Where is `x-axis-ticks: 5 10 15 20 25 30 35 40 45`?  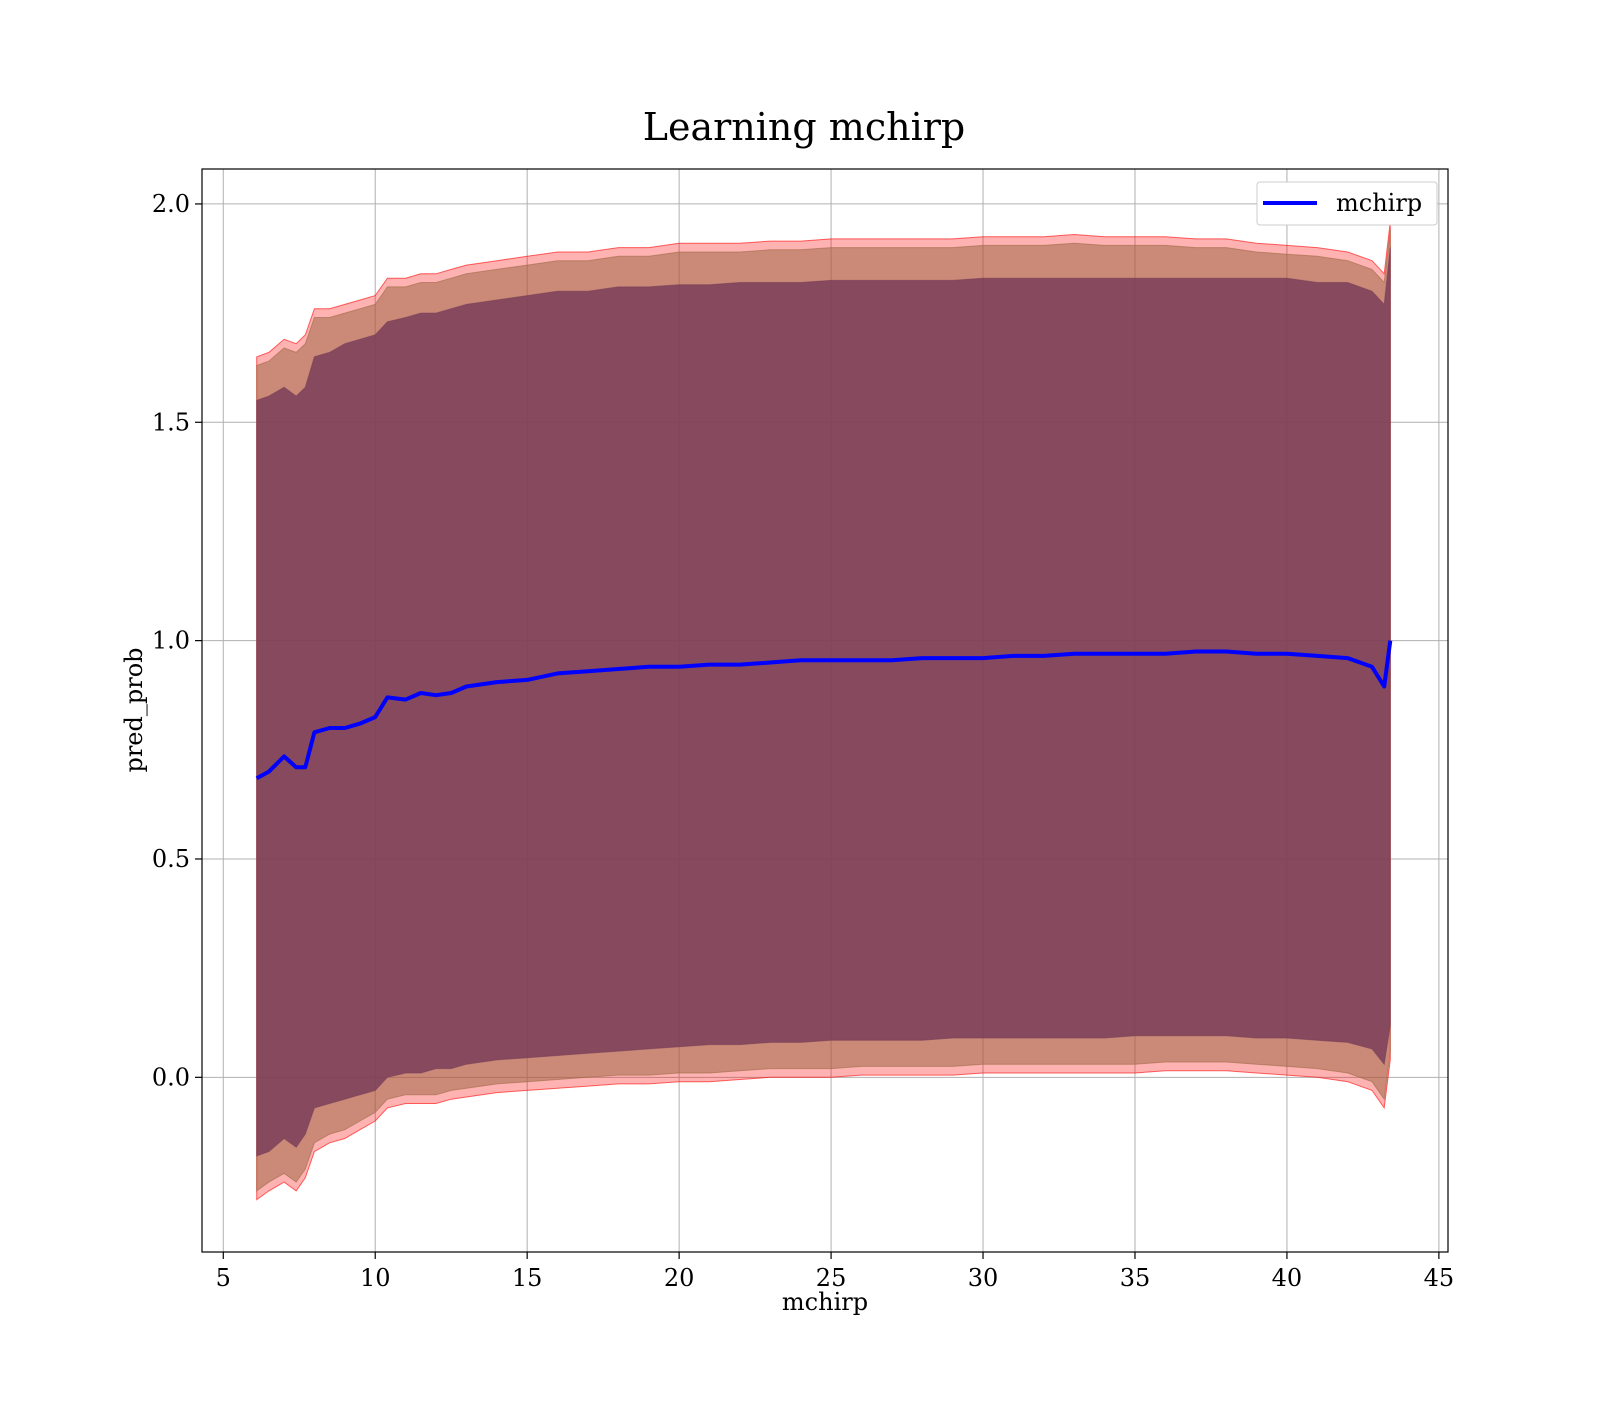
x-axis-ticks: 5 10 15 20 25 30 35 40 45 is located at coordinates (835, 1272).